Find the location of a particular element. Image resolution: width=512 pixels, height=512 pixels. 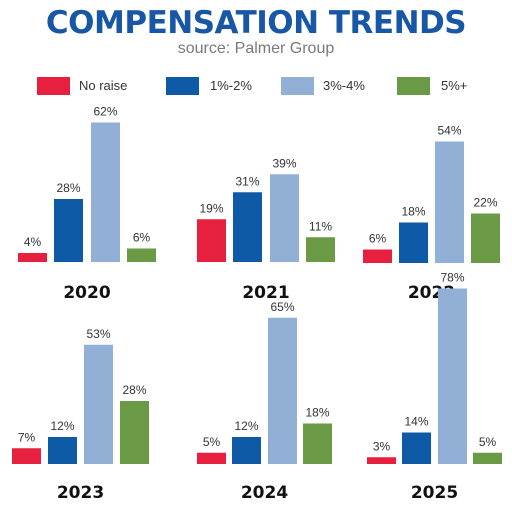

chart-year-title: 2023 is located at coordinates (80, 493).